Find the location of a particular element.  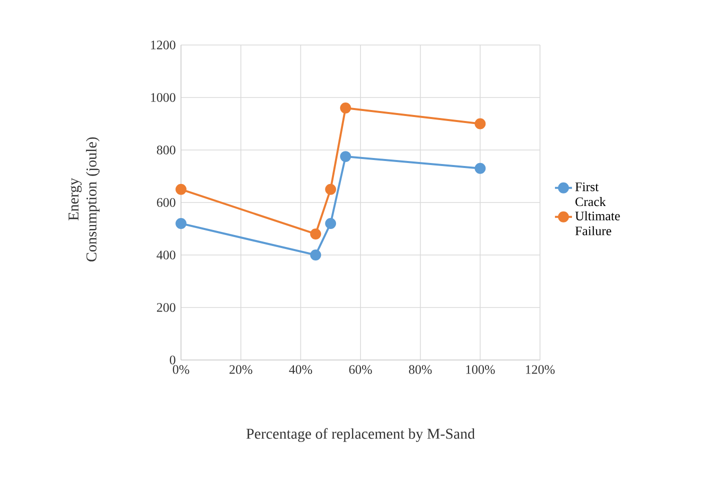

y-tick-label: 600 is located at coordinates (166, 202).